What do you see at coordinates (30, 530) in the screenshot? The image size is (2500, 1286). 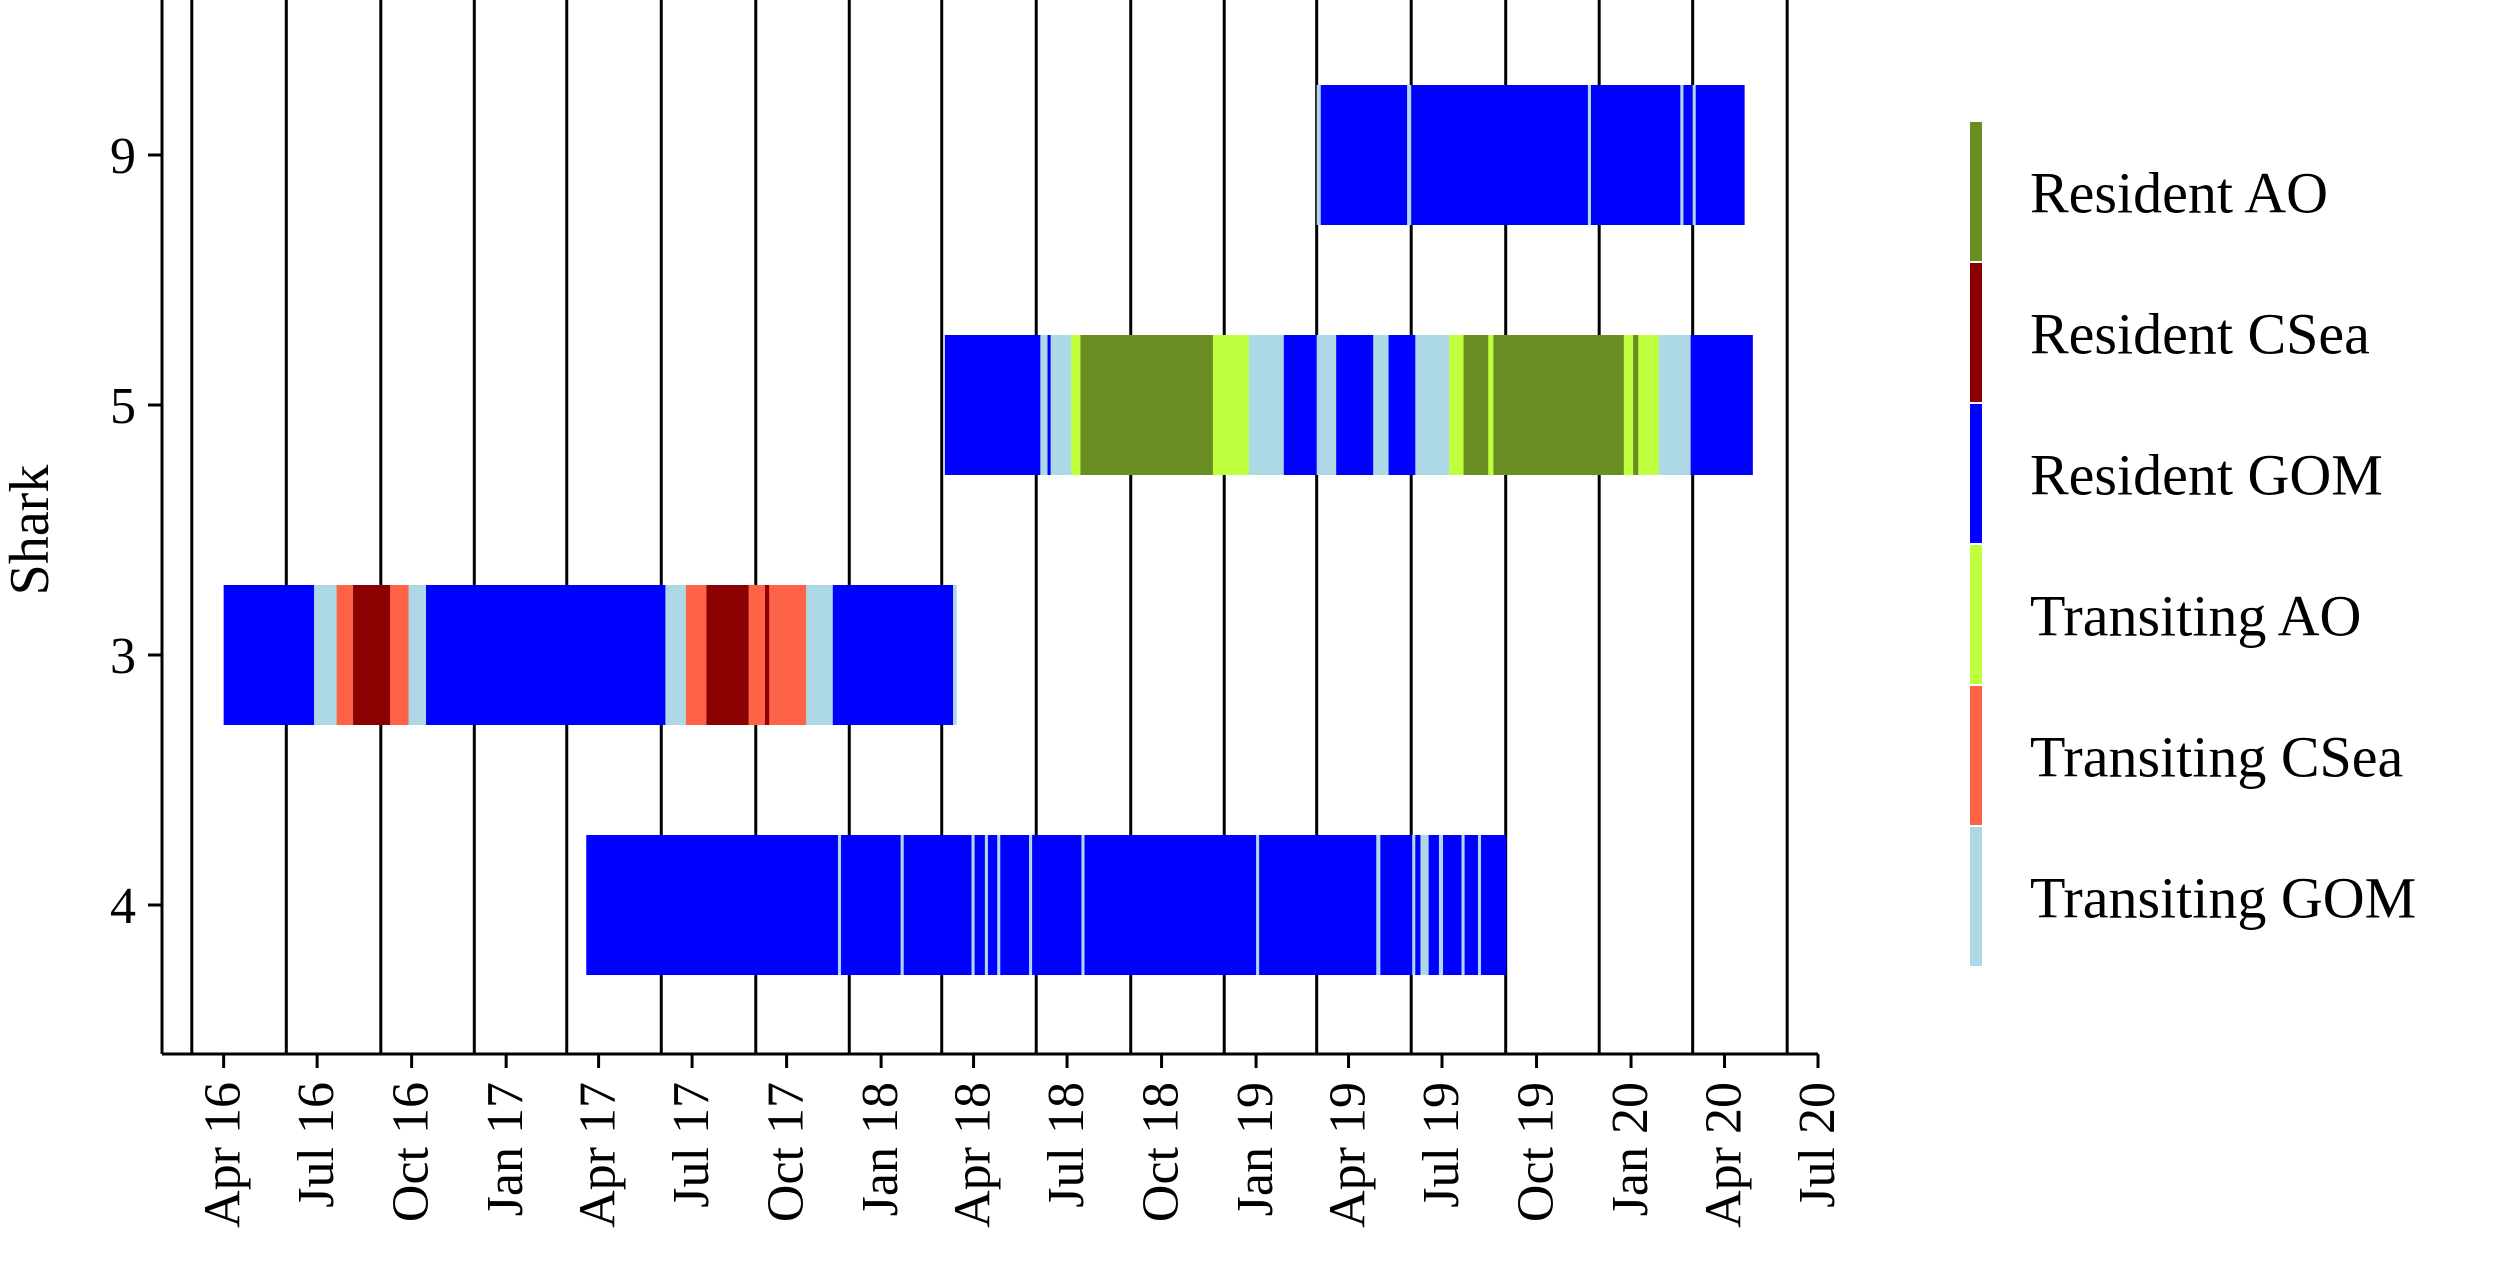 I see `y-axis-title: Shark` at bounding box center [30, 530].